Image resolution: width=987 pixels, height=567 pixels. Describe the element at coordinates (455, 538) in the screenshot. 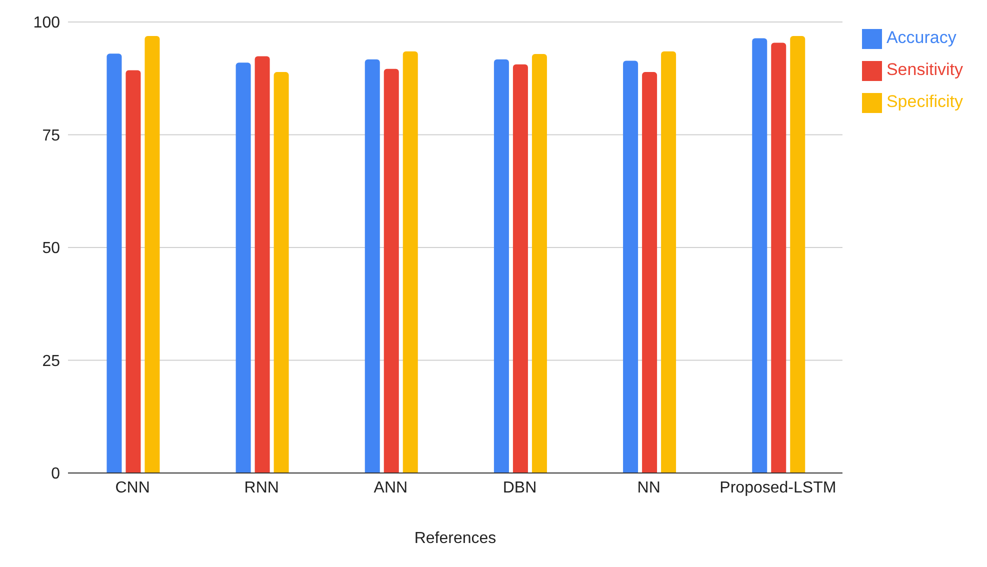

I see `x-axis-title: References` at that location.